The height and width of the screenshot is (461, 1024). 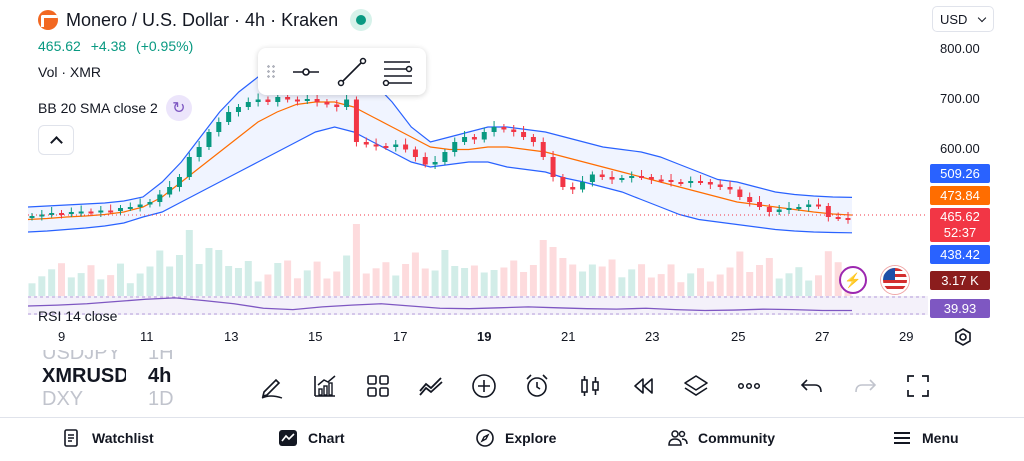 I want to click on undo-button, so click(x=812, y=386).